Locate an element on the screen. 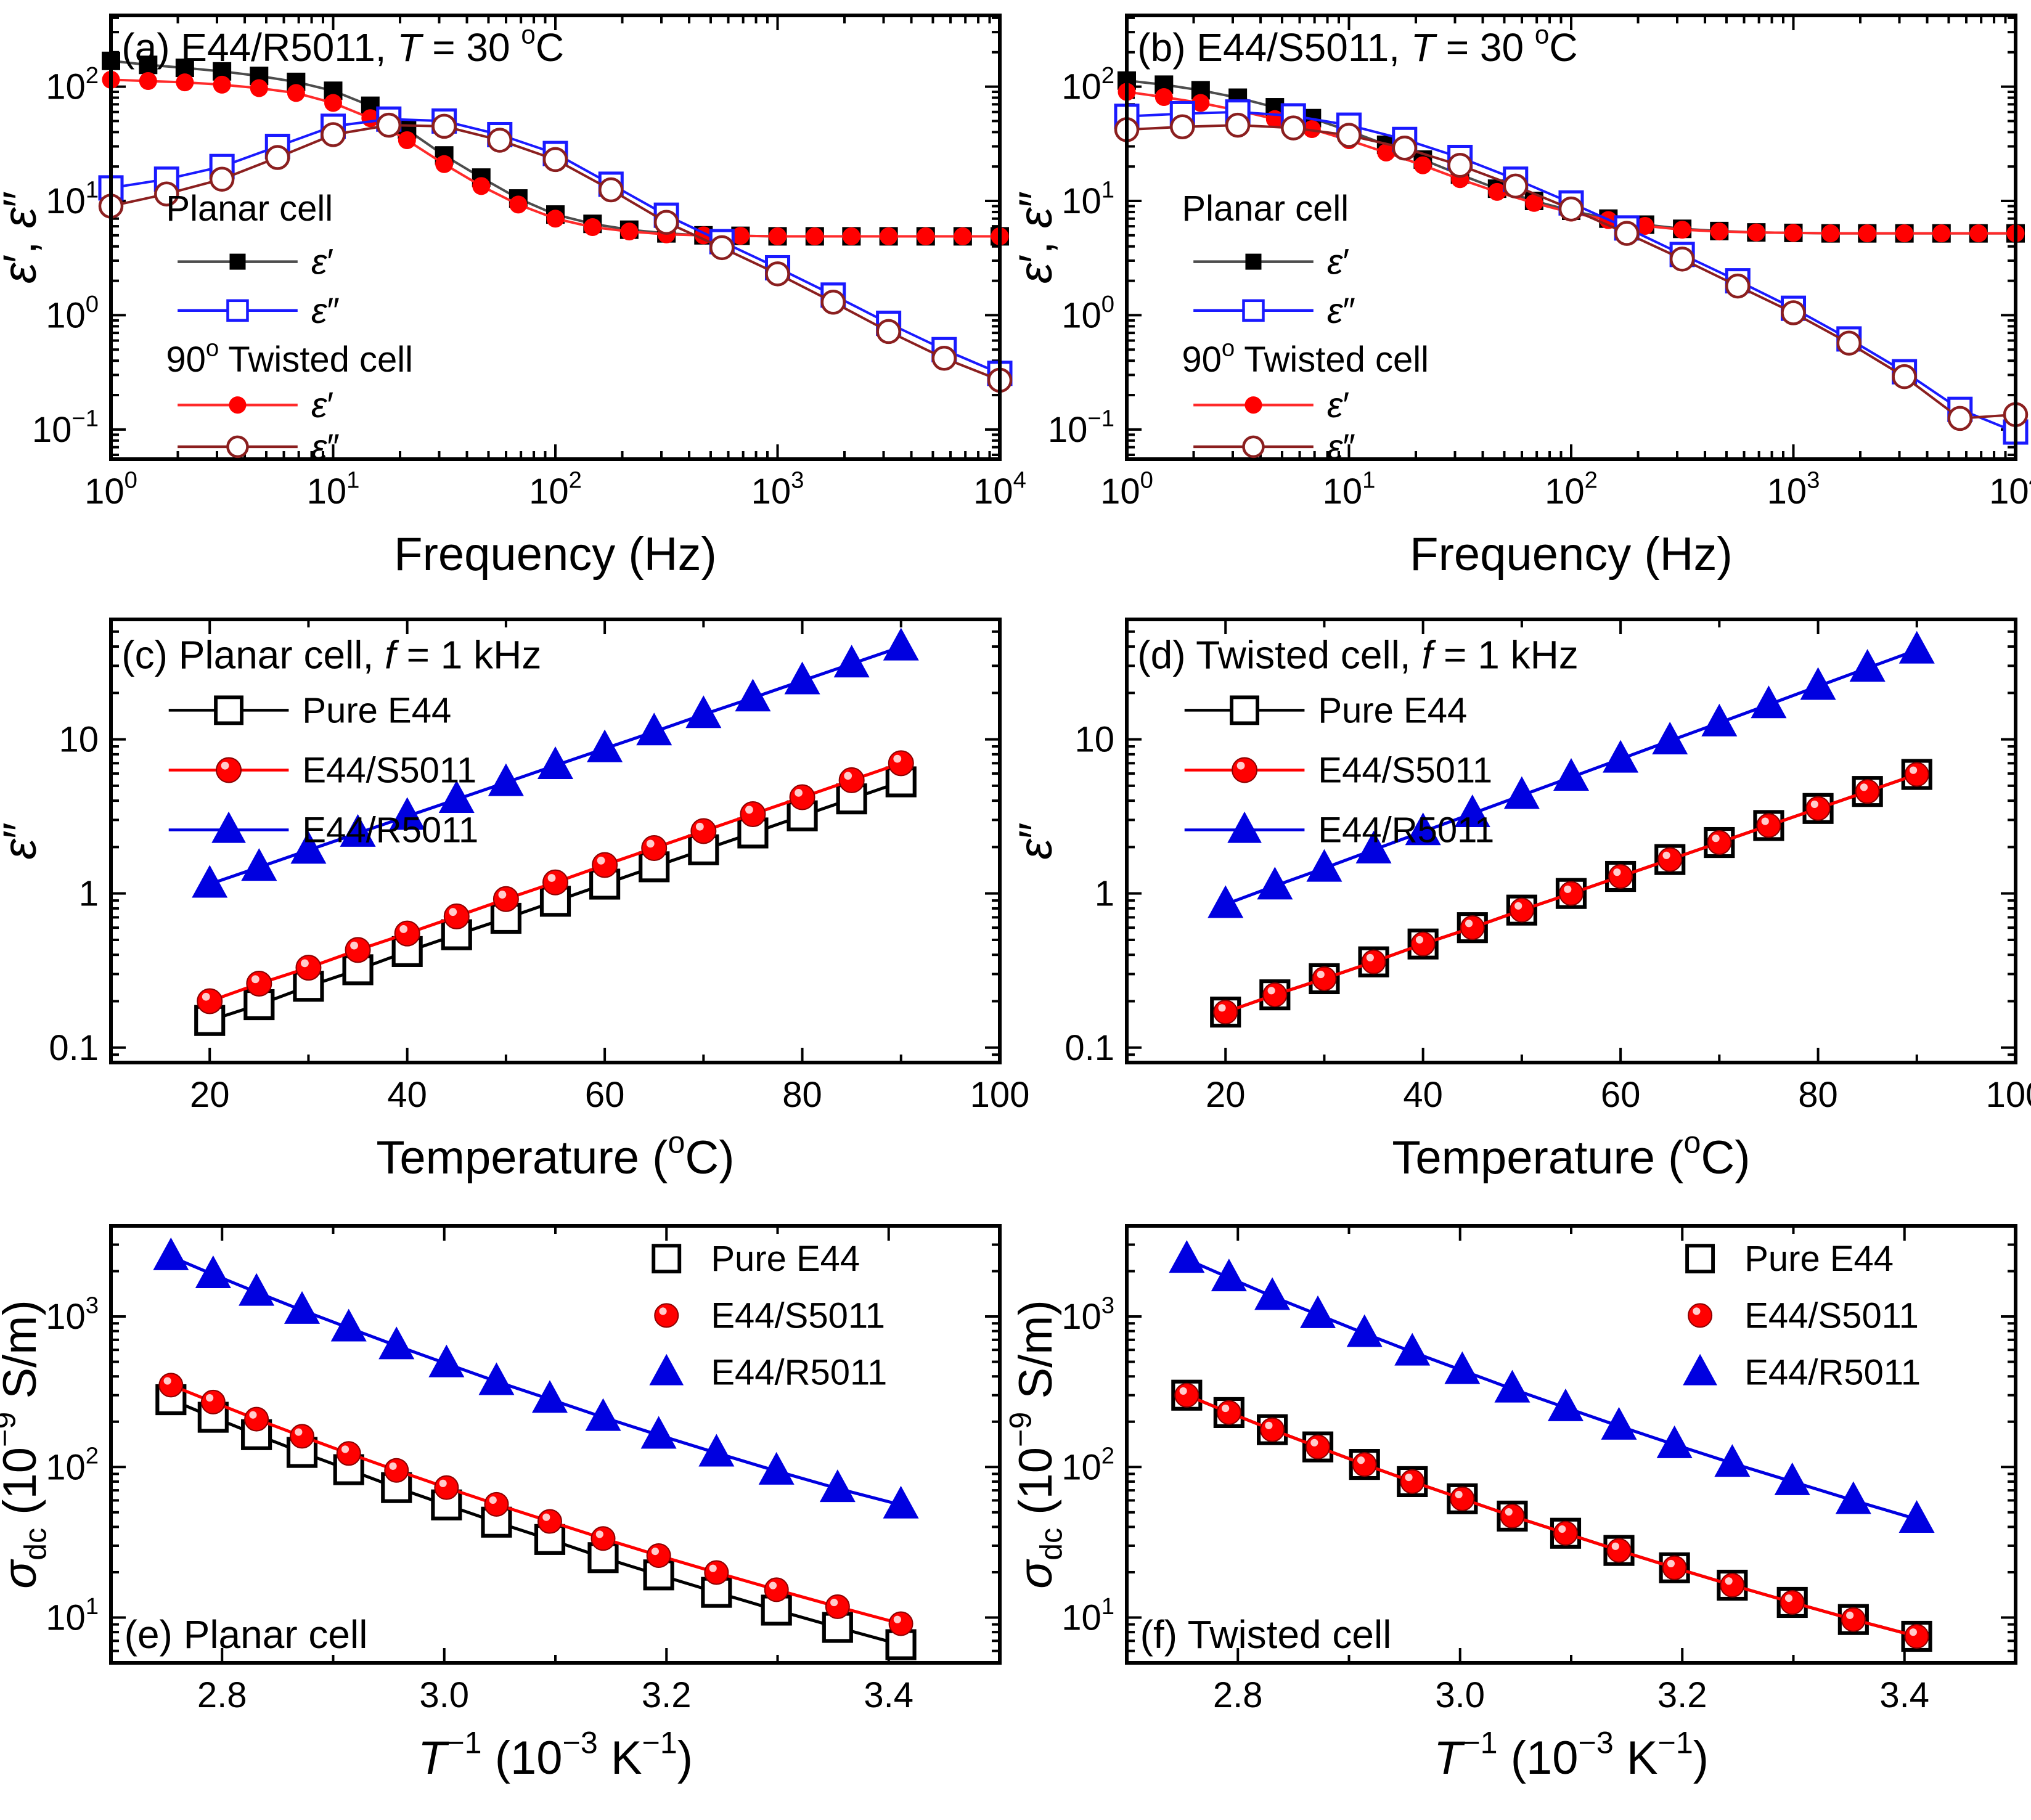  x-axis-title: Temperature (oC) is located at coordinates (555, 1154).